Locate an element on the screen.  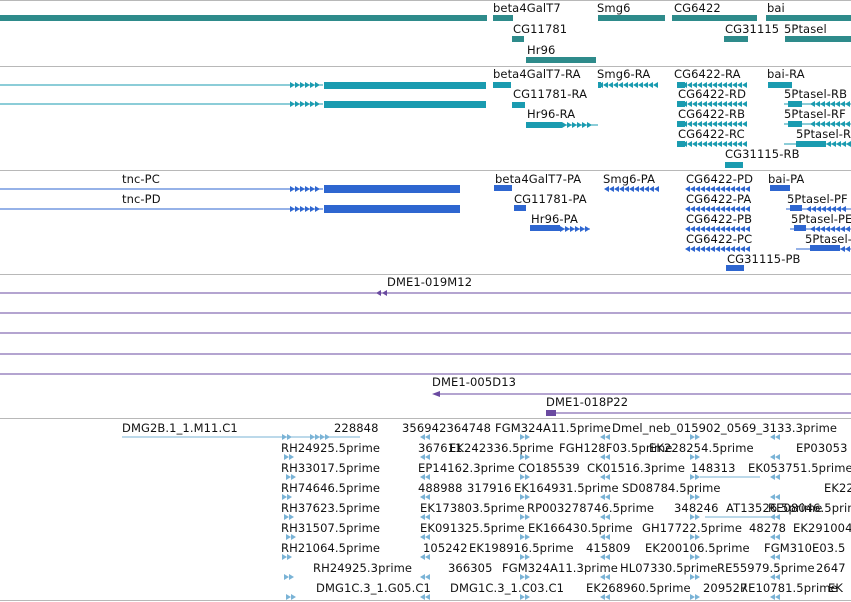
feature-label: 5Ptasel-PF is located at coordinates (817, 199).